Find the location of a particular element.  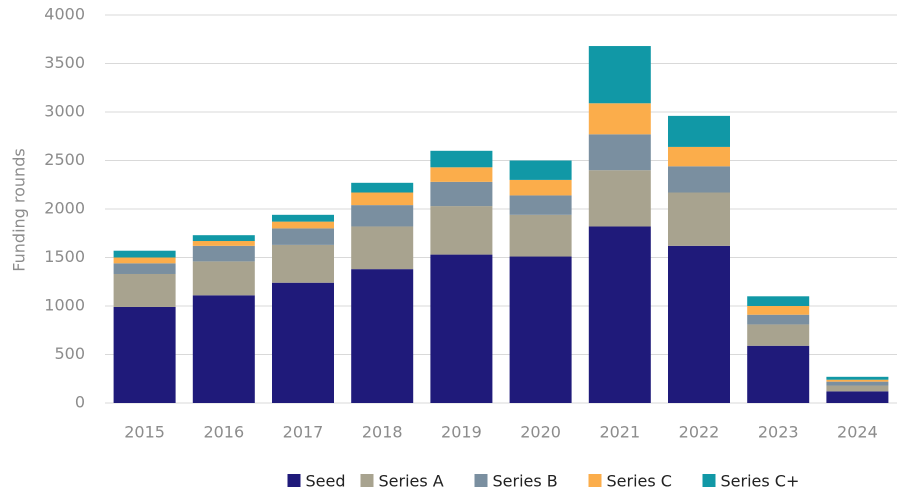

x-tick-label: 2017 is located at coordinates (303, 432).